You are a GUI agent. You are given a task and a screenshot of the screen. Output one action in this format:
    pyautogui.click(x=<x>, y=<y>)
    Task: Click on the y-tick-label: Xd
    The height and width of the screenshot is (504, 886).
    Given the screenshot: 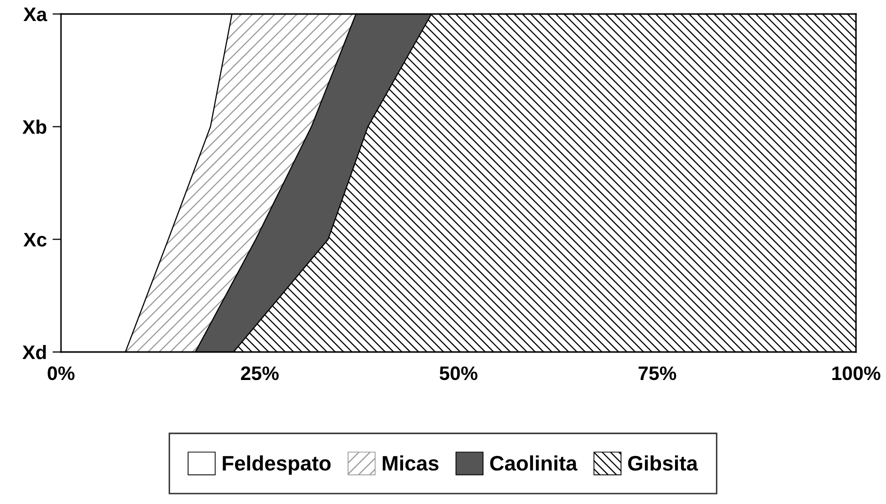 What is the action you would take?
    pyautogui.click(x=34, y=352)
    